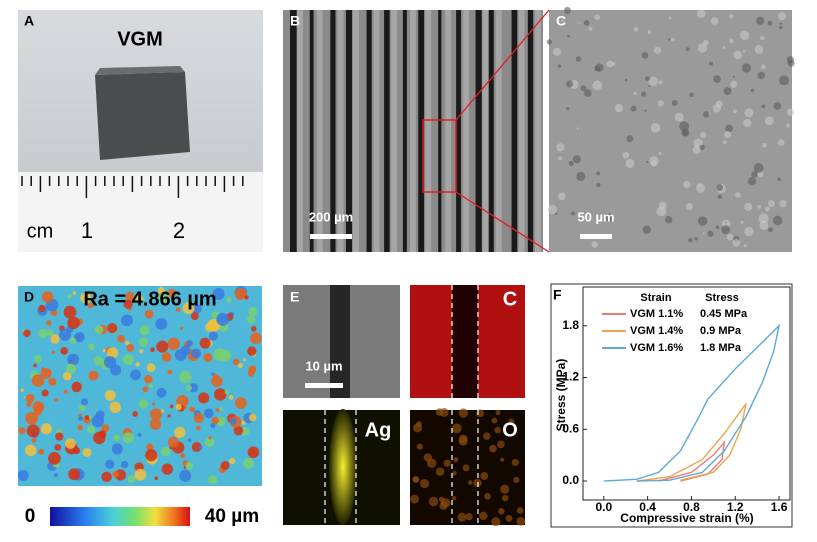 The image size is (817, 542). What do you see at coordinates (140, 70) in the screenshot?
I see `sample-top` at bounding box center [140, 70].